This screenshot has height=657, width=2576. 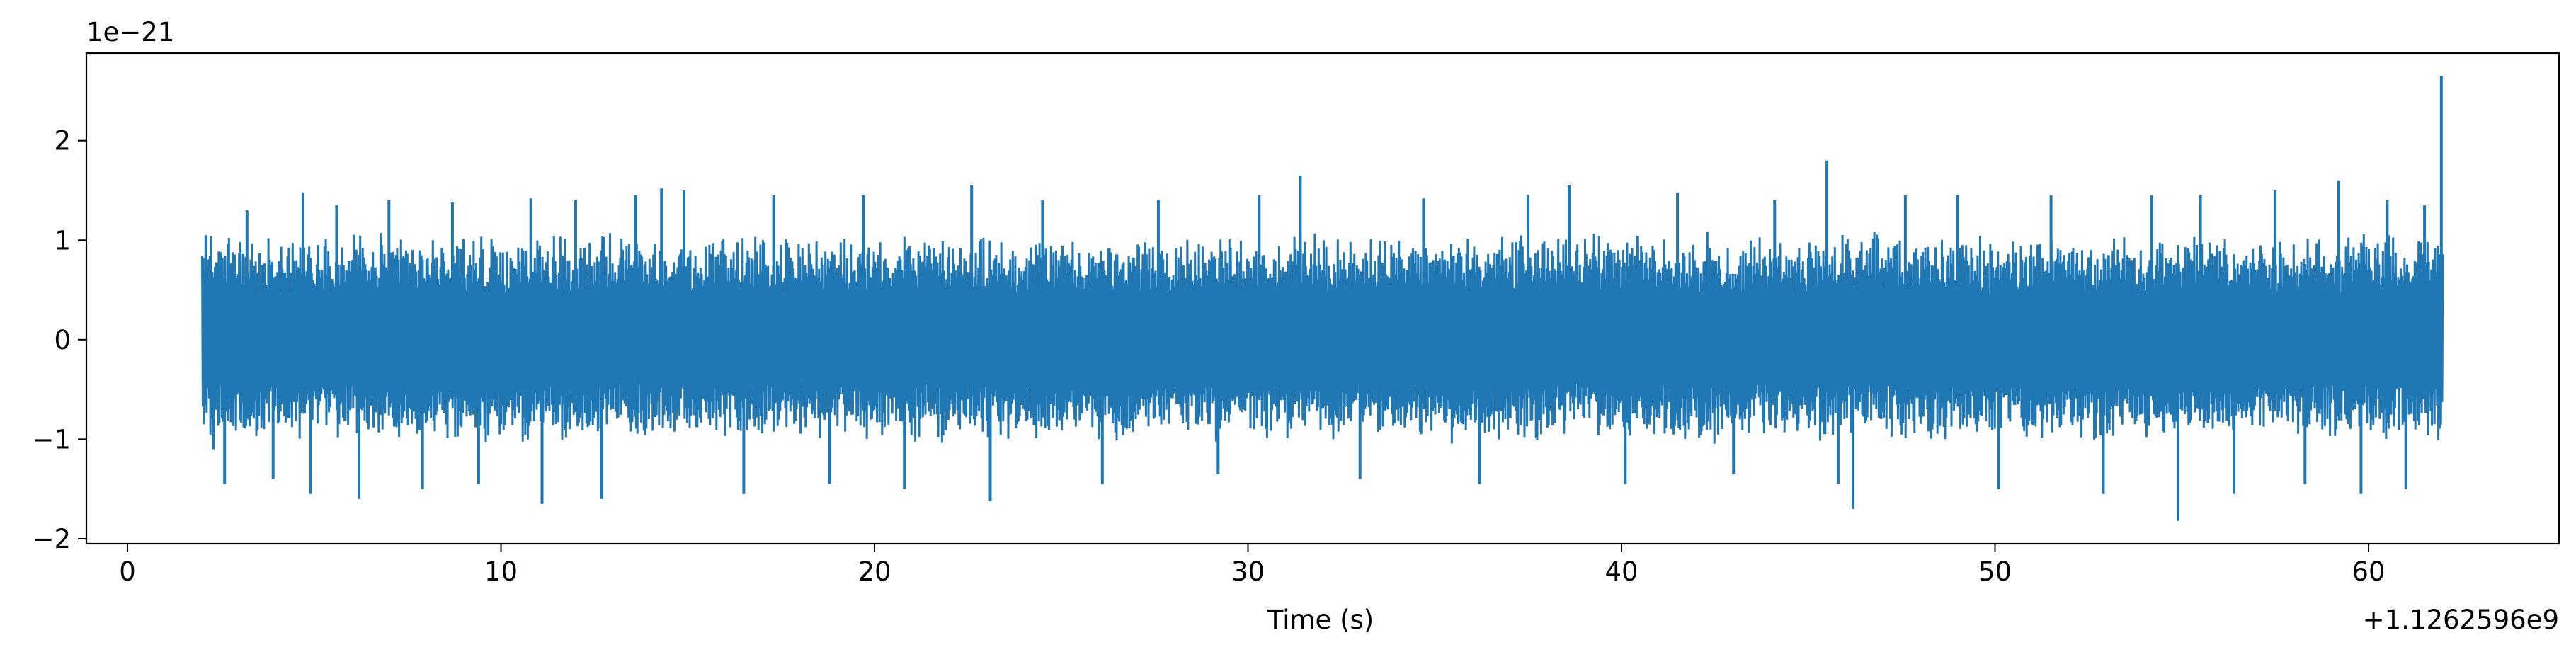 I want to click on y-tick-label: −2, so click(x=52, y=539).